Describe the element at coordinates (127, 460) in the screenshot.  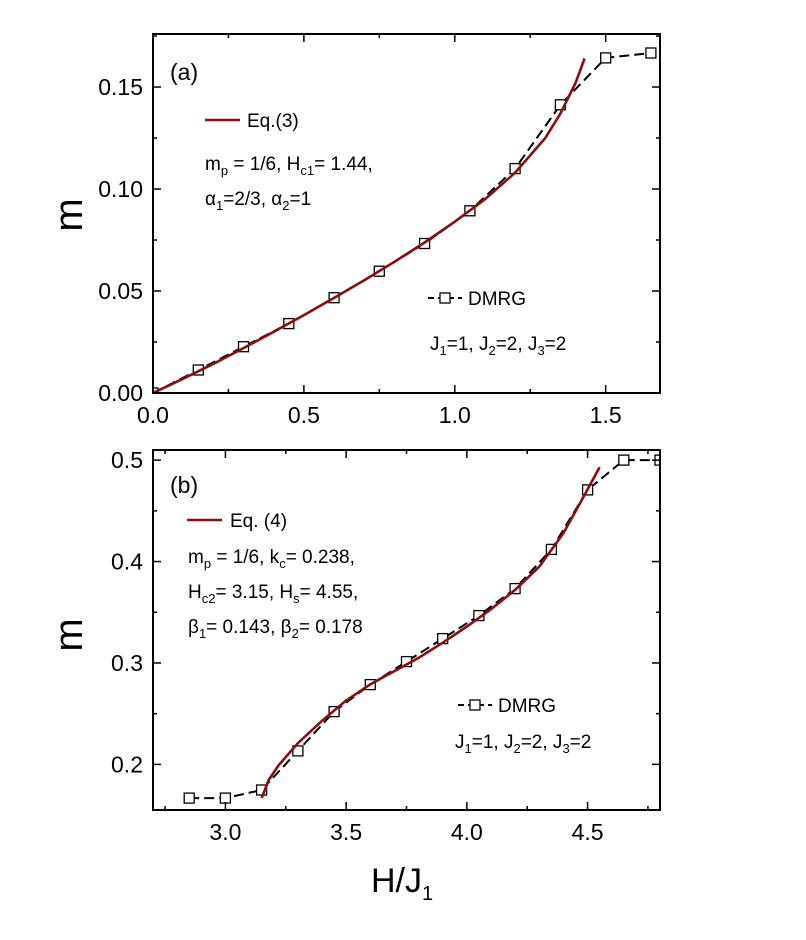
I see `panel-b-y-tick-label: 0.5` at that location.